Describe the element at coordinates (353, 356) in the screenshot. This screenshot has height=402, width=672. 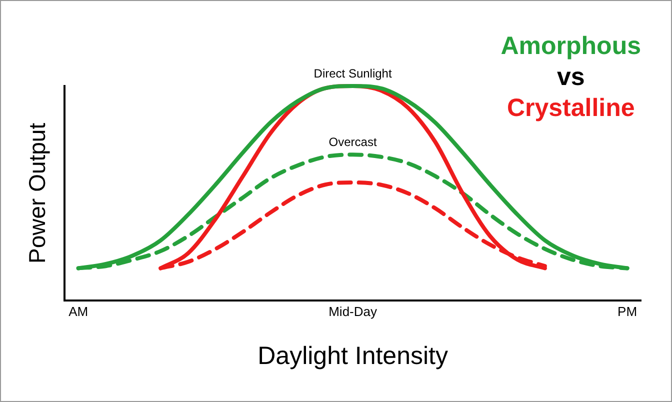
I see `x-axis-title: Daylight Intensity` at that location.